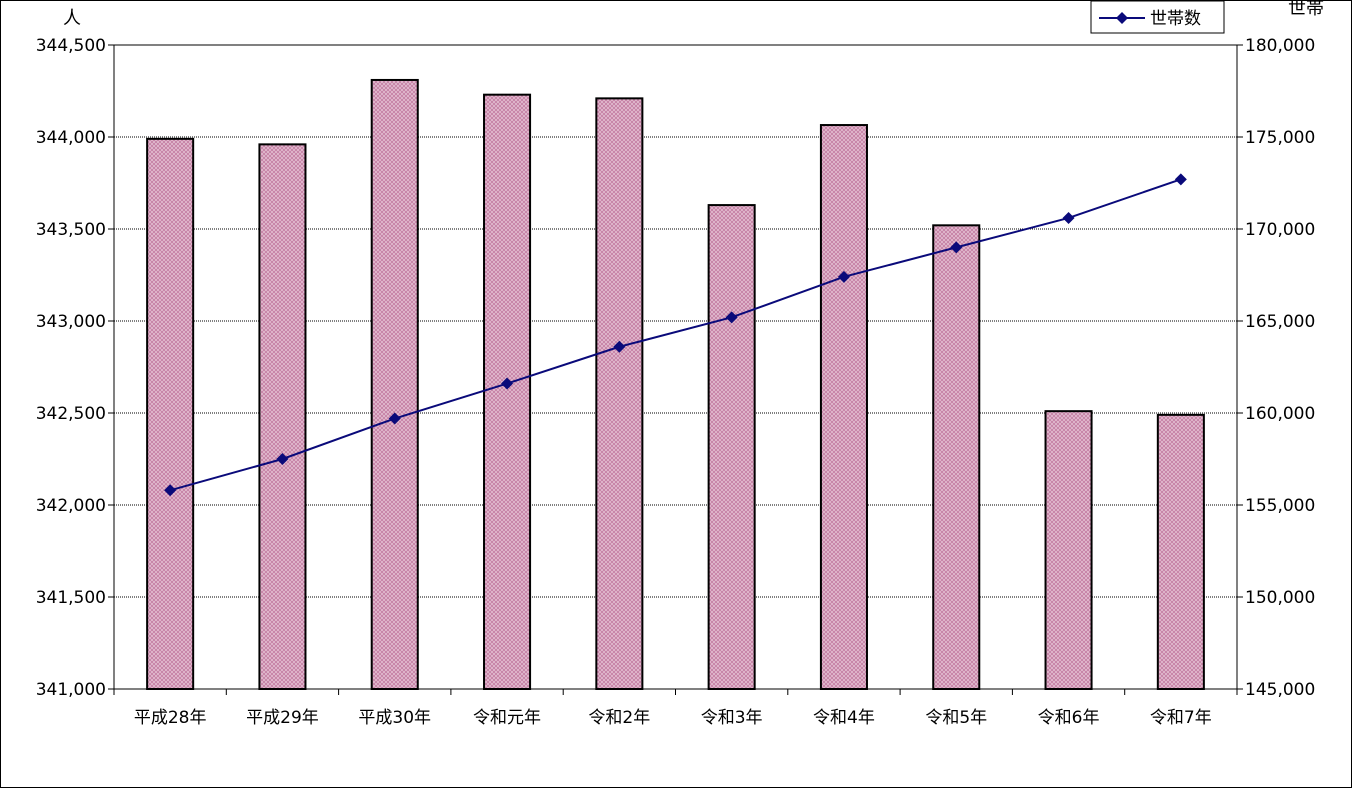 The width and height of the screenshot is (1352, 788). Describe the element at coordinates (282, 718) in the screenshot. I see `x-tick-label: 平成29年` at that location.